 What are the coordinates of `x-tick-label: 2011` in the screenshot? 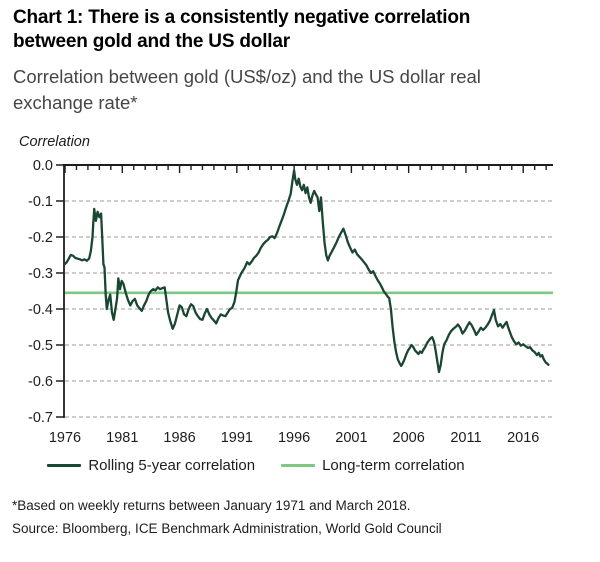 It's located at (465, 438).